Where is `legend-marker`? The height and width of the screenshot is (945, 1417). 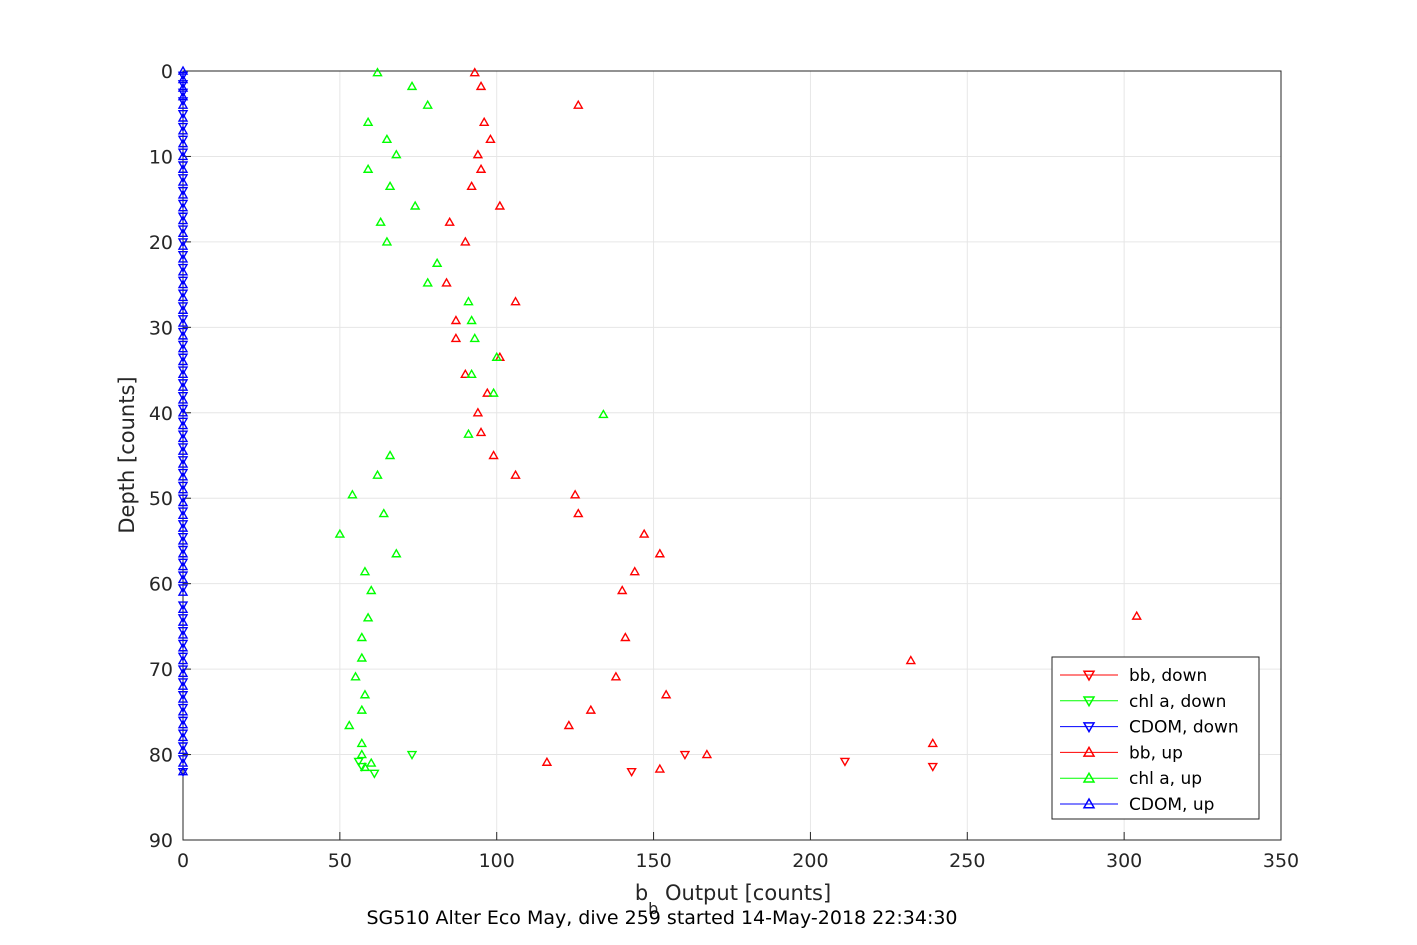 legend-marker is located at coordinates (1089, 676).